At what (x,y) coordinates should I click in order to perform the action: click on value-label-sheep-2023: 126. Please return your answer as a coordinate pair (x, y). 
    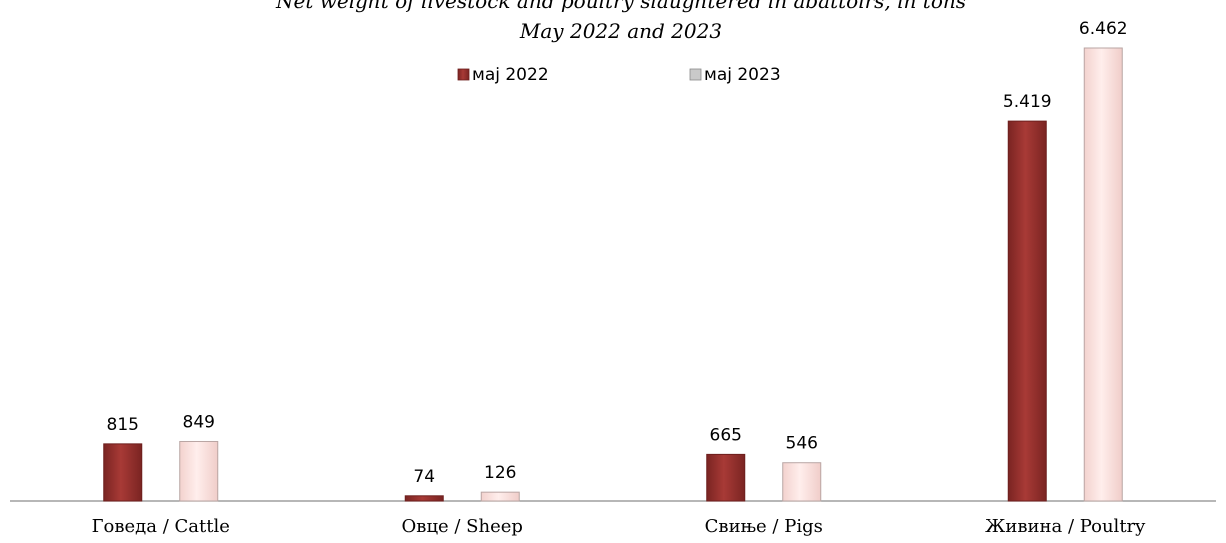
    Looking at the image, I should click on (500, 473).